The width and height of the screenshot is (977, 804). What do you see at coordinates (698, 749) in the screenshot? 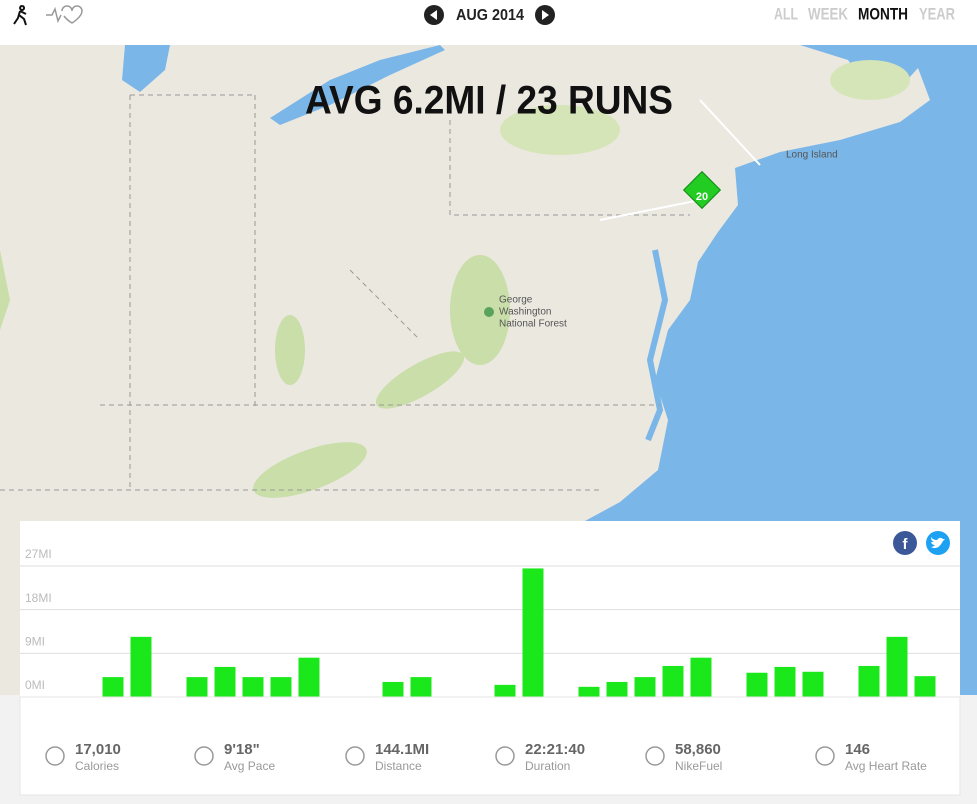
I see `stat-value: 58,860` at bounding box center [698, 749].